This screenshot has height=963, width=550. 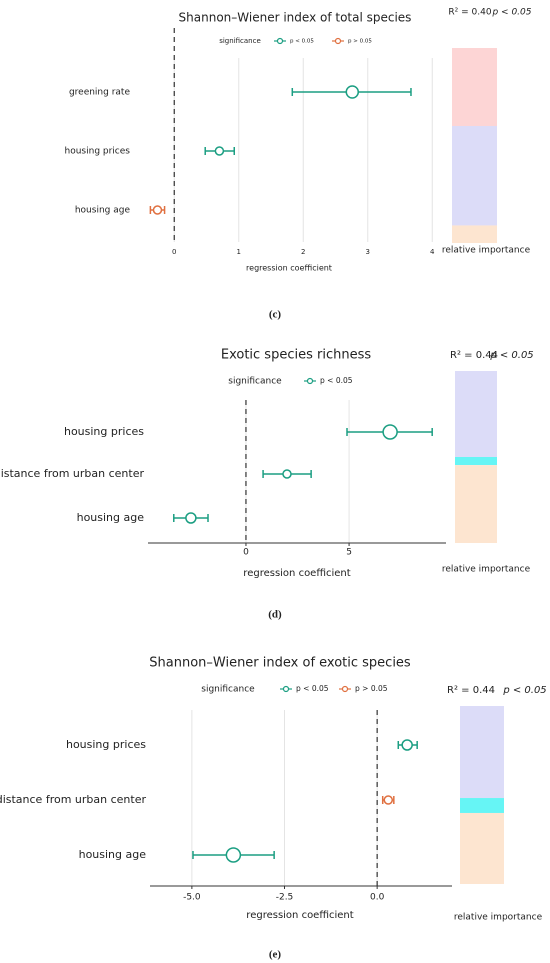 What do you see at coordinates (280, 663) in the screenshot?
I see `chart-title: Shannon–Wiener index of exotic species` at bounding box center [280, 663].